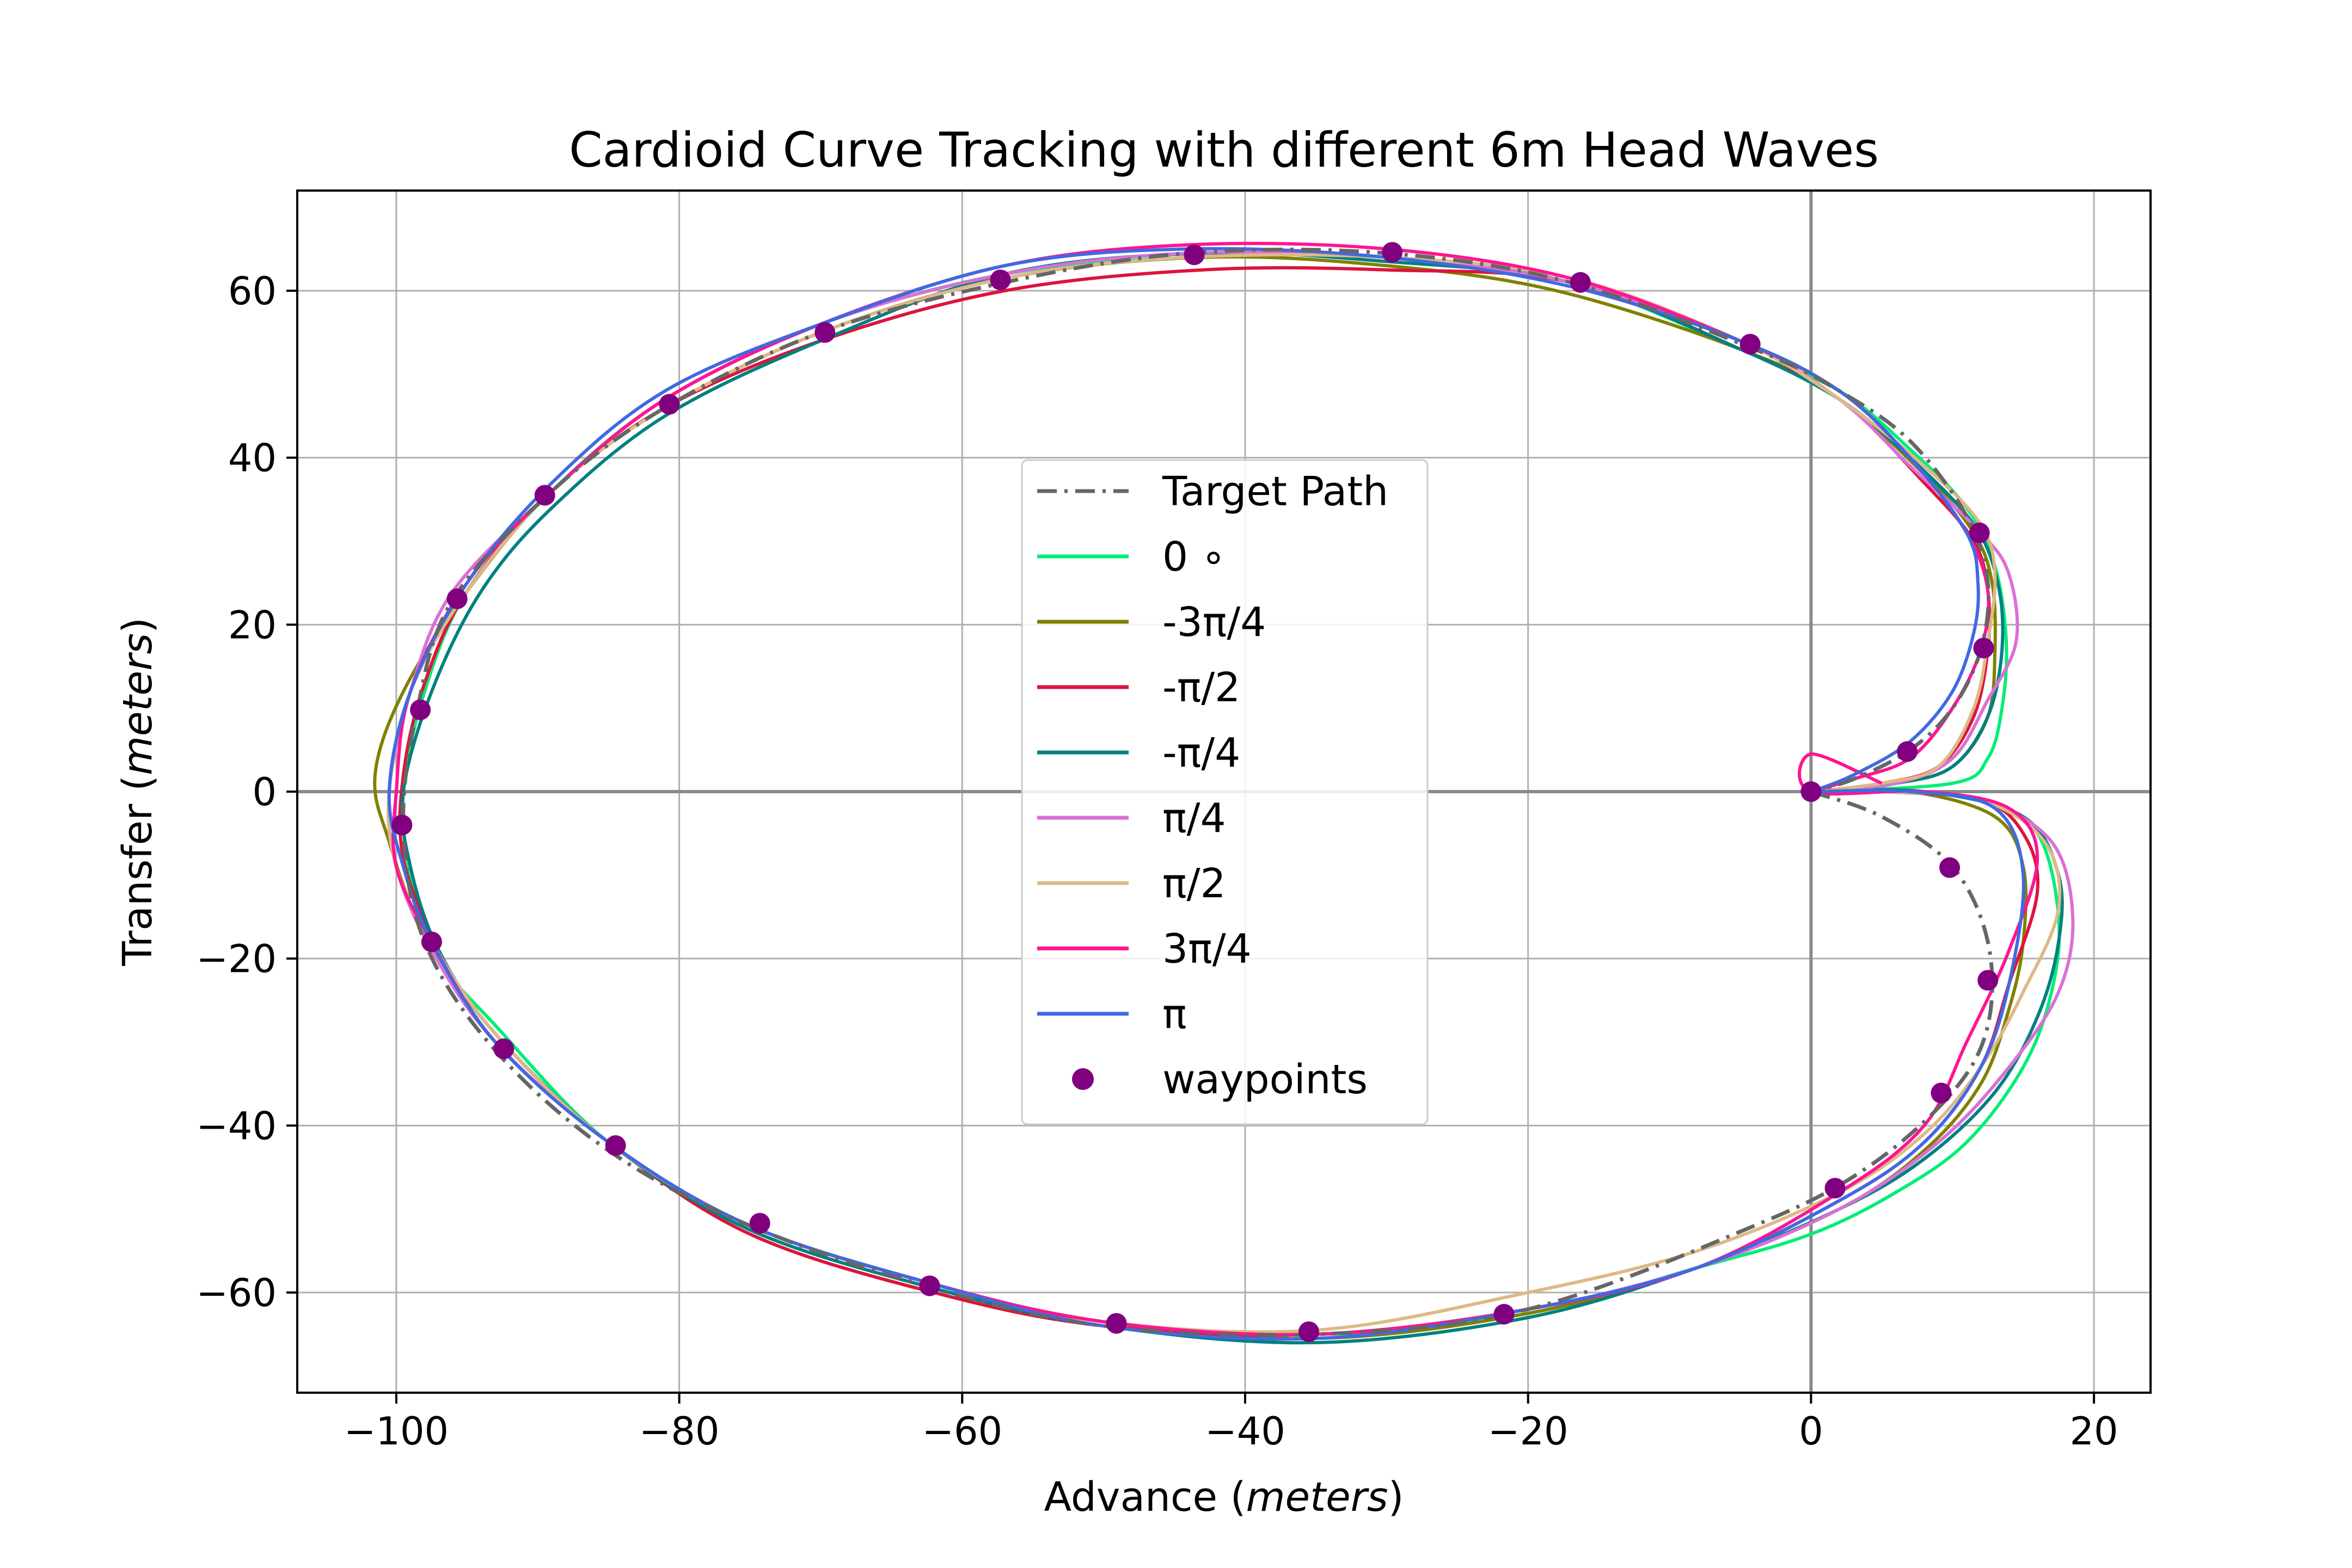  What do you see at coordinates (236, 1126) in the screenshot?
I see `y-tick-label: −40` at bounding box center [236, 1126].